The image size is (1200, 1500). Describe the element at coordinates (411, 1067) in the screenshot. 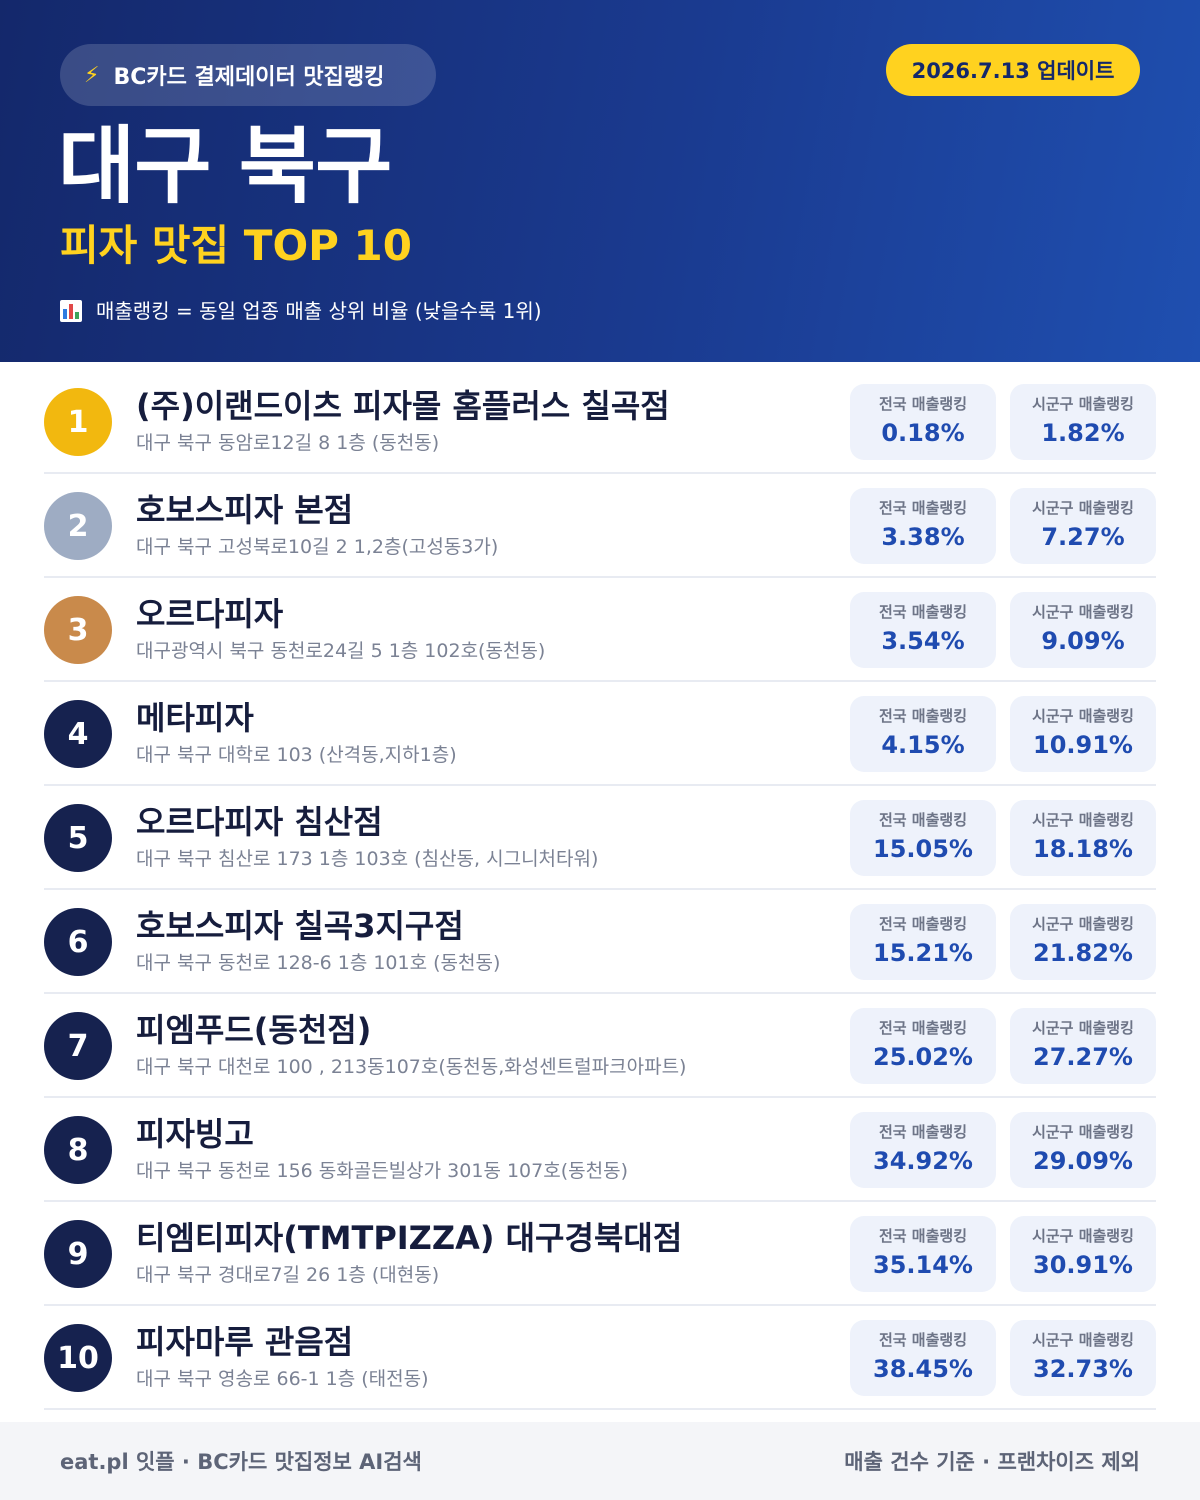

I see `restaurant-address: 대구 북구 대천로 100 , 213동107호(동천동,화성센트럴파크아파트)` at that location.